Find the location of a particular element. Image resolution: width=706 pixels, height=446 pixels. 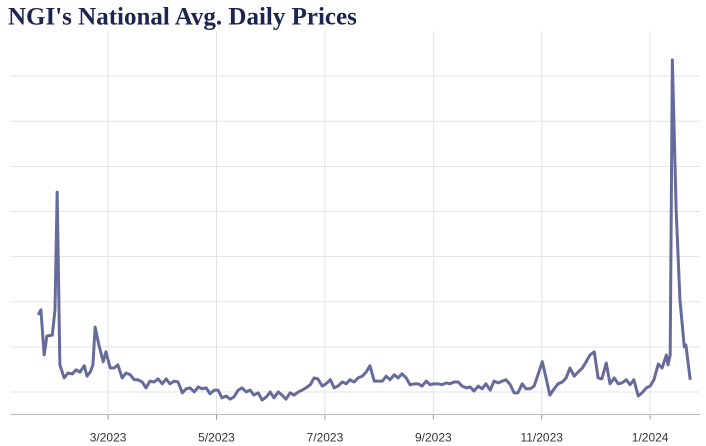

x-tick-label: 11/2023 is located at coordinates (541, 438).